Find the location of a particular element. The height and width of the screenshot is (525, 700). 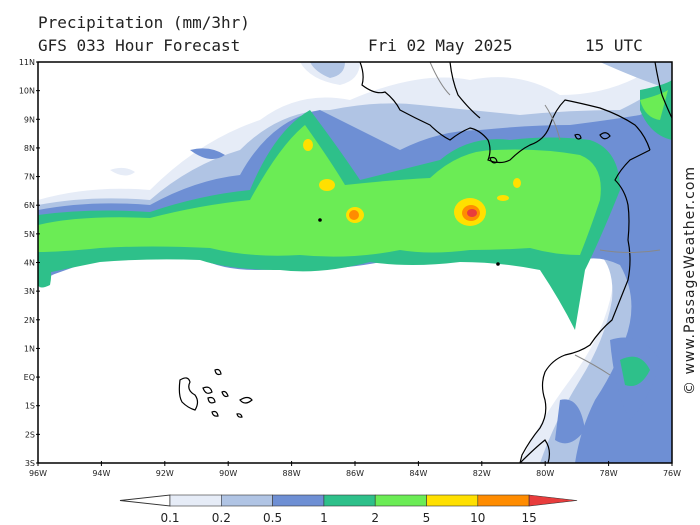

legend-label: 1 is located at coordinates (324, 518).